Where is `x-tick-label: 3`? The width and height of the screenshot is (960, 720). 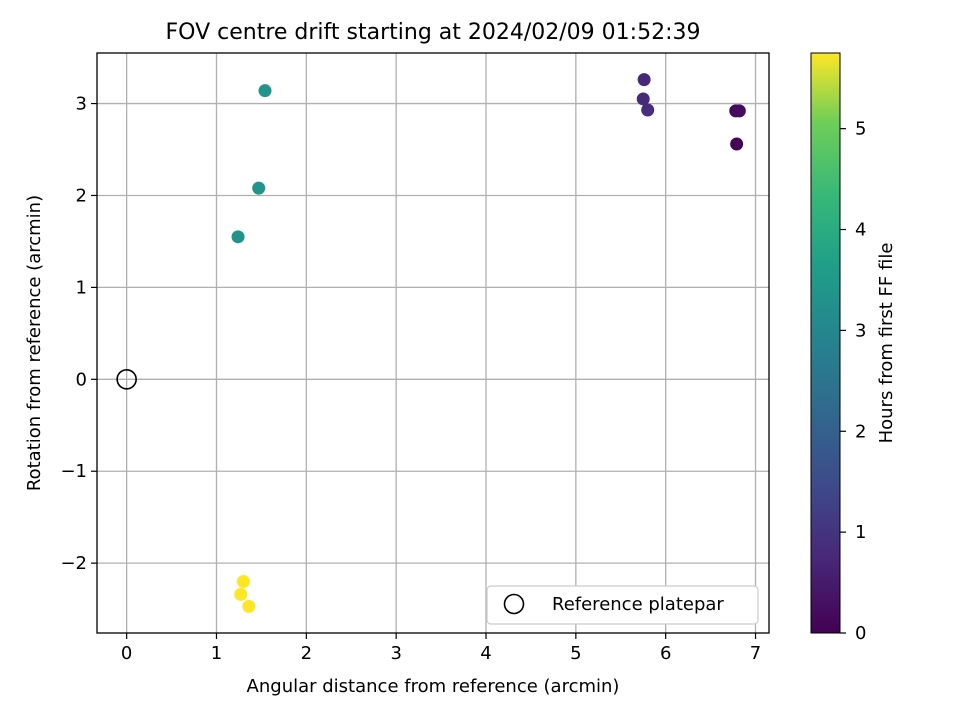 x-tick-label: 3 is located at coordinates (395, 653).